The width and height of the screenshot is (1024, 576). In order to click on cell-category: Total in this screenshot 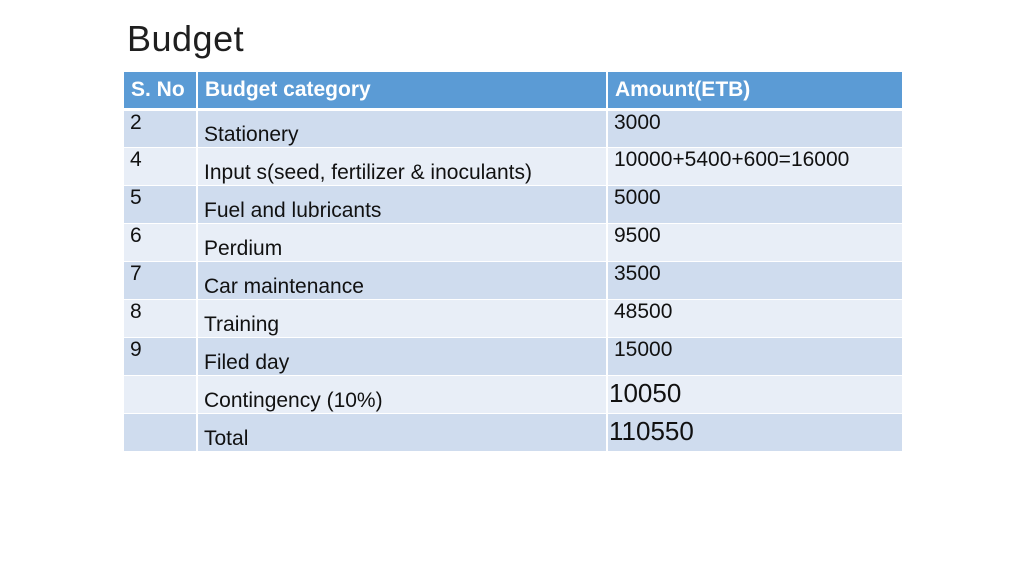, I will do `click(402, 432)`.